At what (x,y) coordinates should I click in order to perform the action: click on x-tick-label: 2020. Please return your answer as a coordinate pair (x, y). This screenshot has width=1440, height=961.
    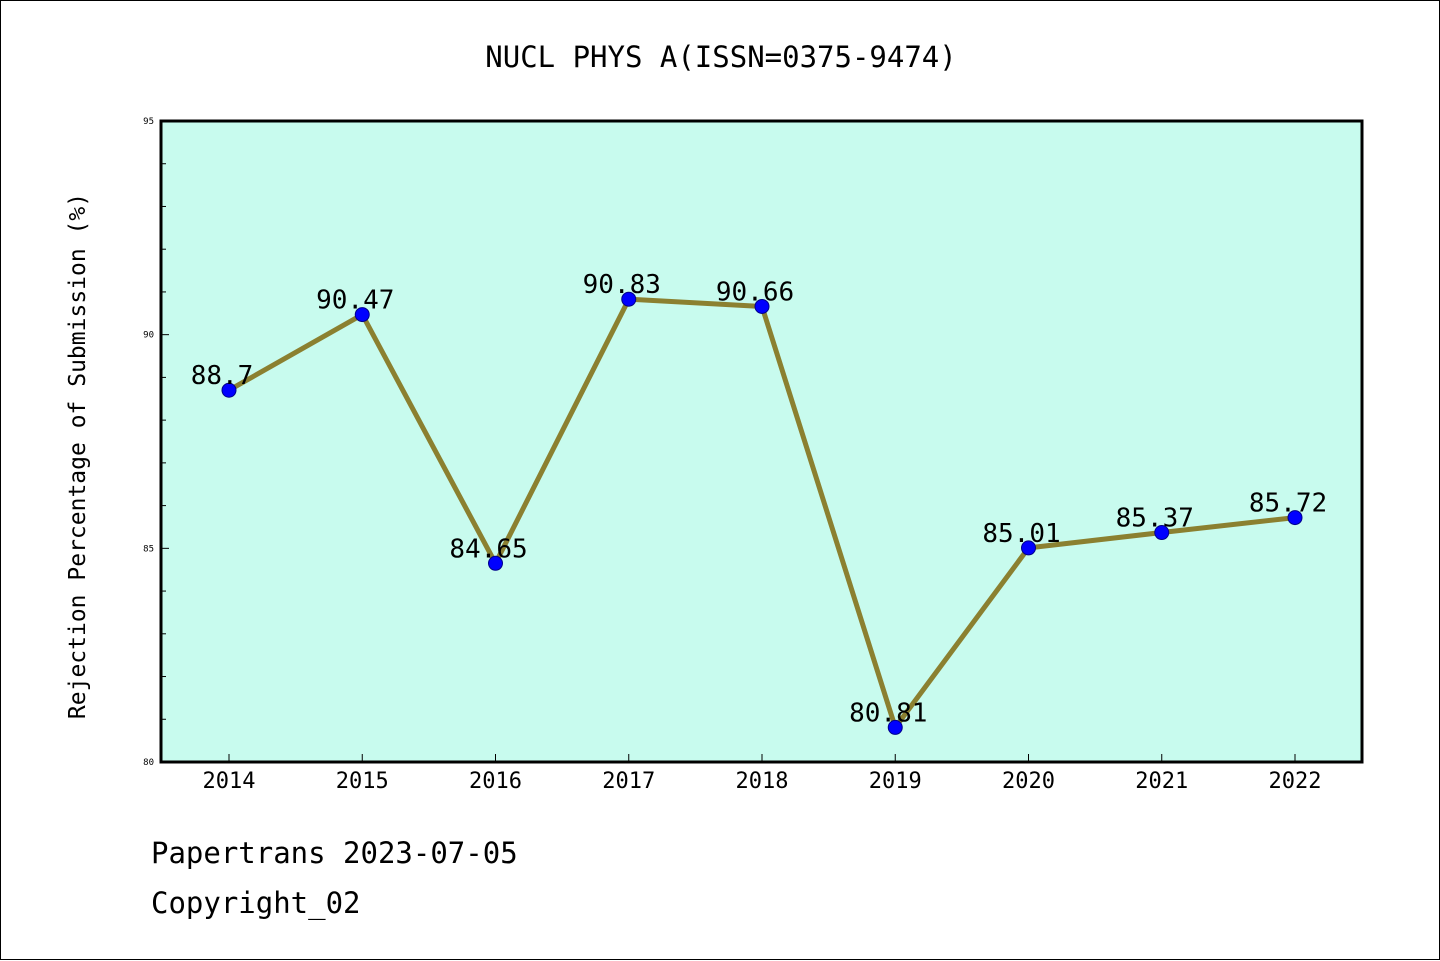
    Looking at the image, I should click on (1028, 781).